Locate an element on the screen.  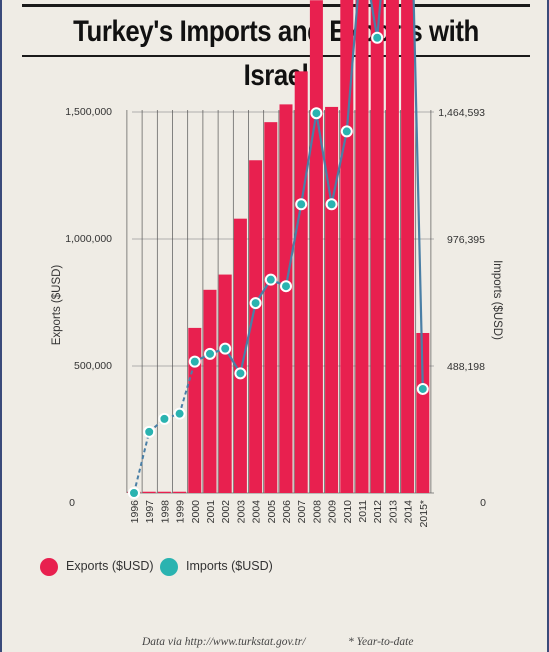
imports-swatch is located at coordinates (169, 566).